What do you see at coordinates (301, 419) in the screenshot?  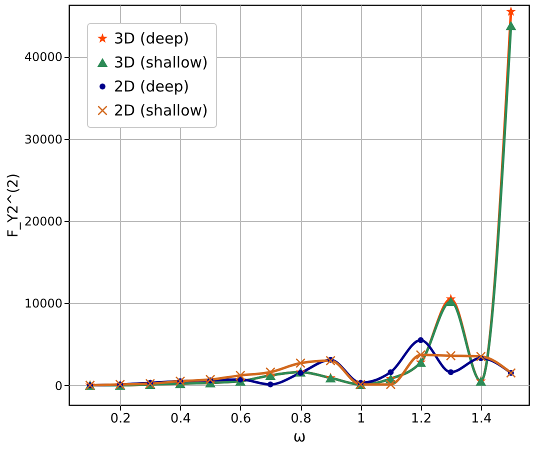 I see `x-tick-label: 0.8` at bounding box center [301, 419].